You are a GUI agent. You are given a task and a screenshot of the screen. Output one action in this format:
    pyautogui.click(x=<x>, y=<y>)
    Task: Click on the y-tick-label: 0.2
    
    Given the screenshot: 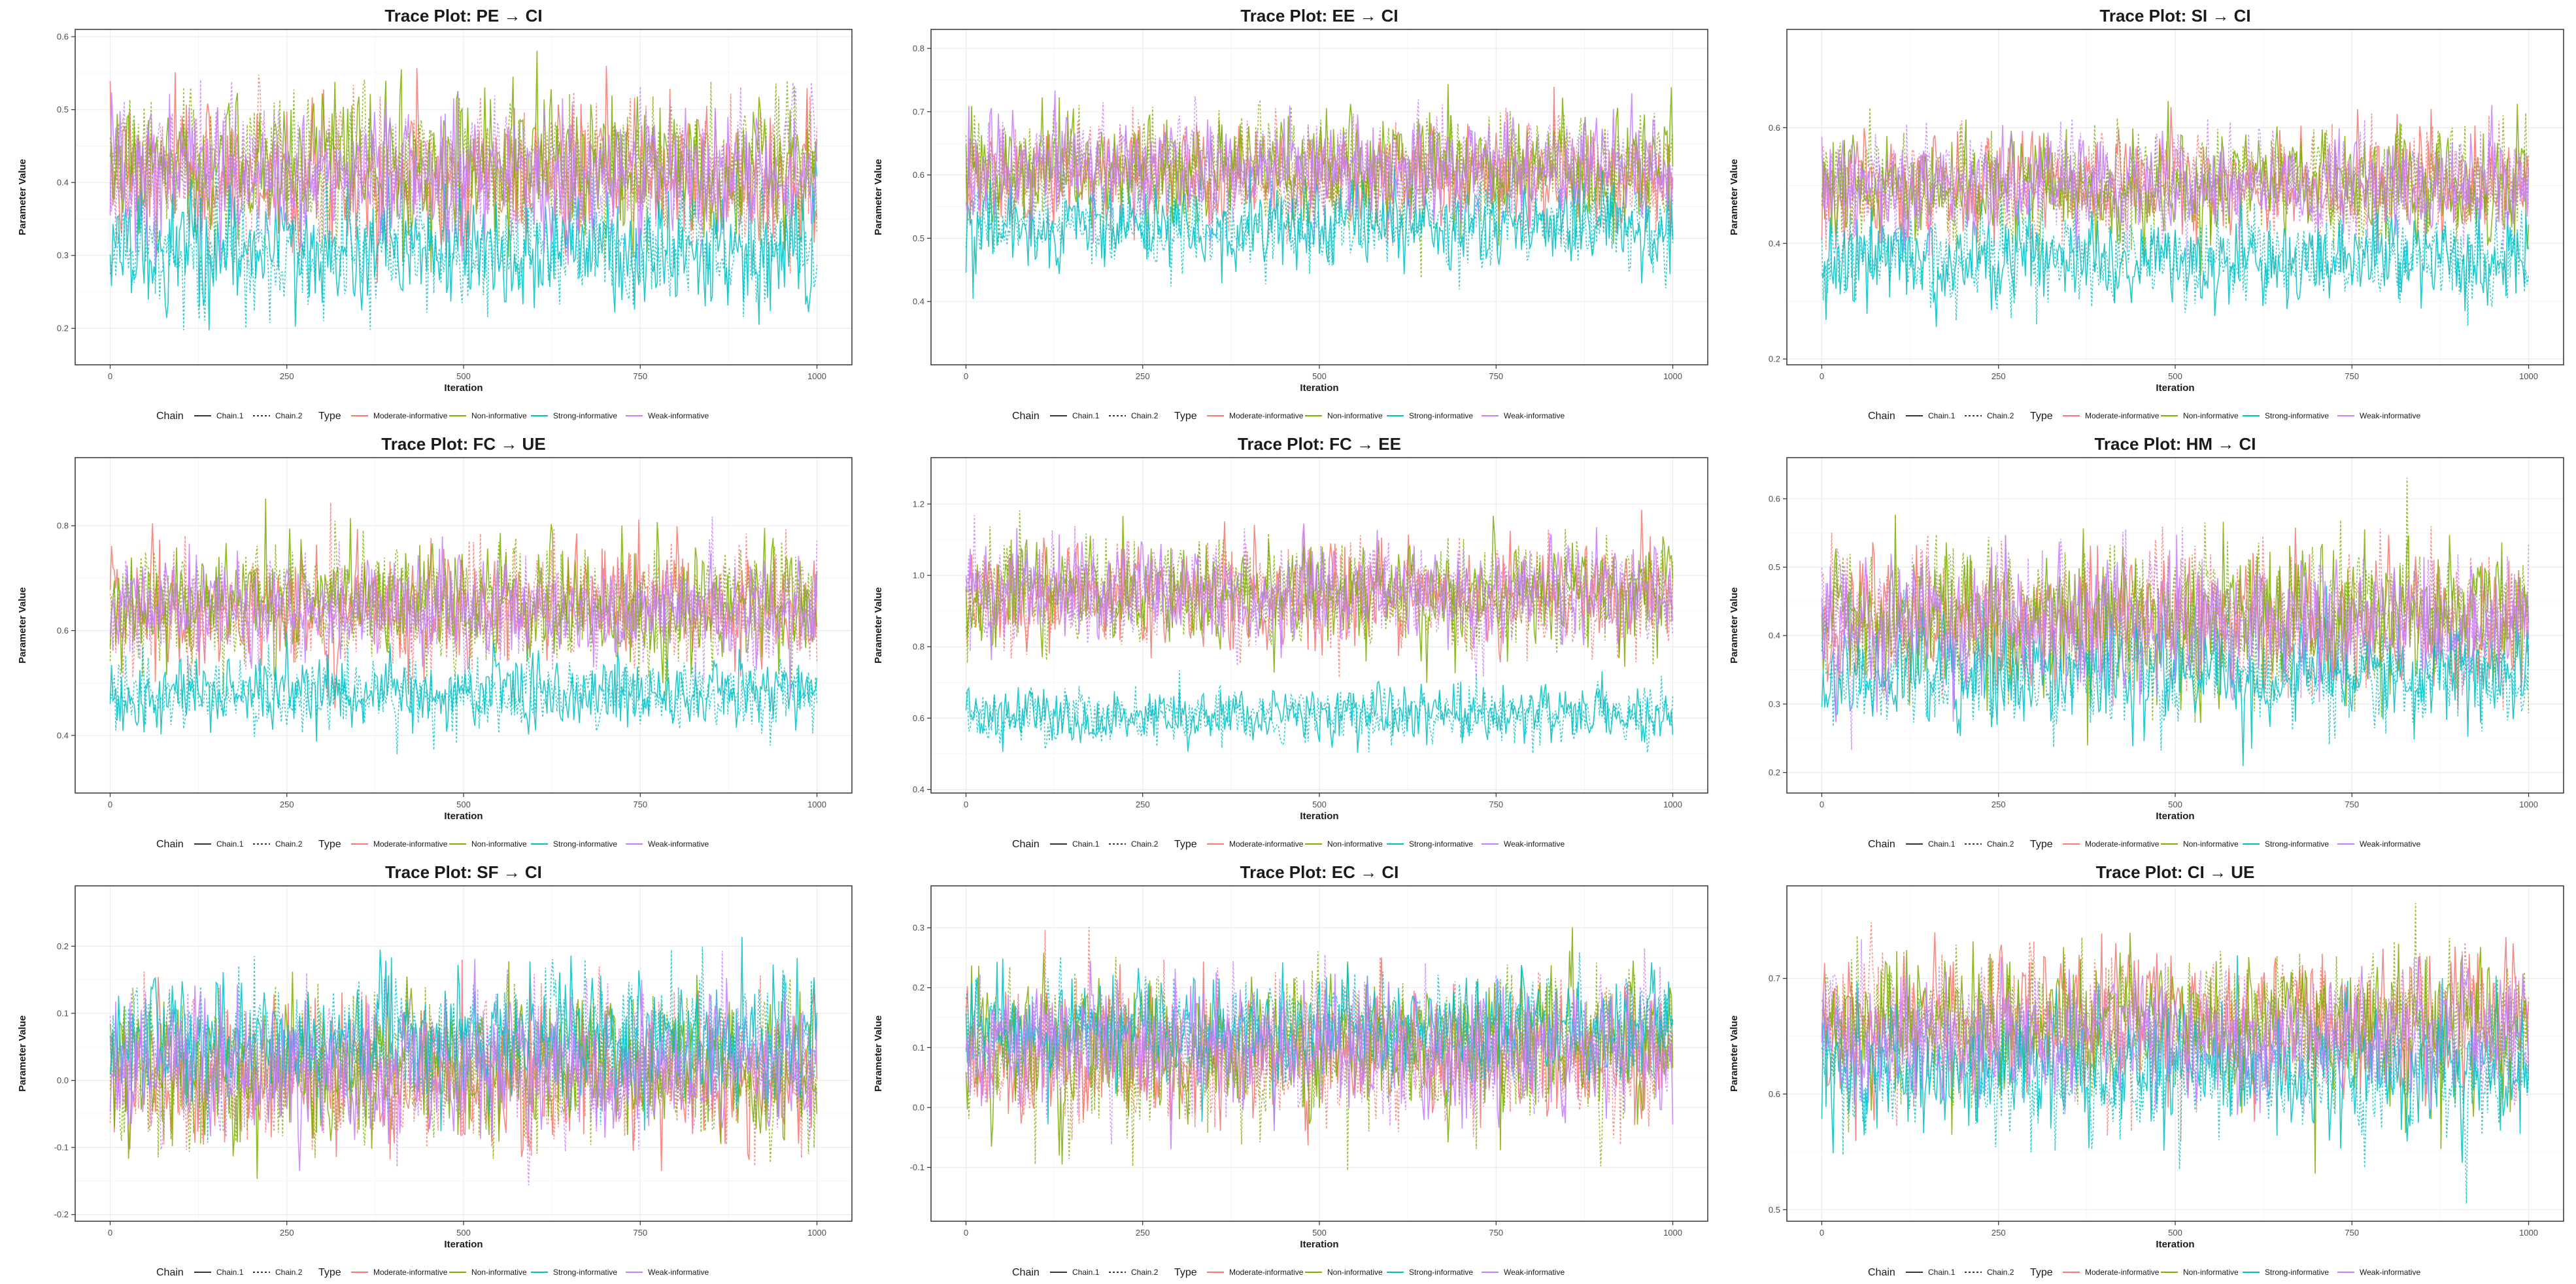 What is the action you would take?
    pyautogui.click(x=1774, y=773)
    